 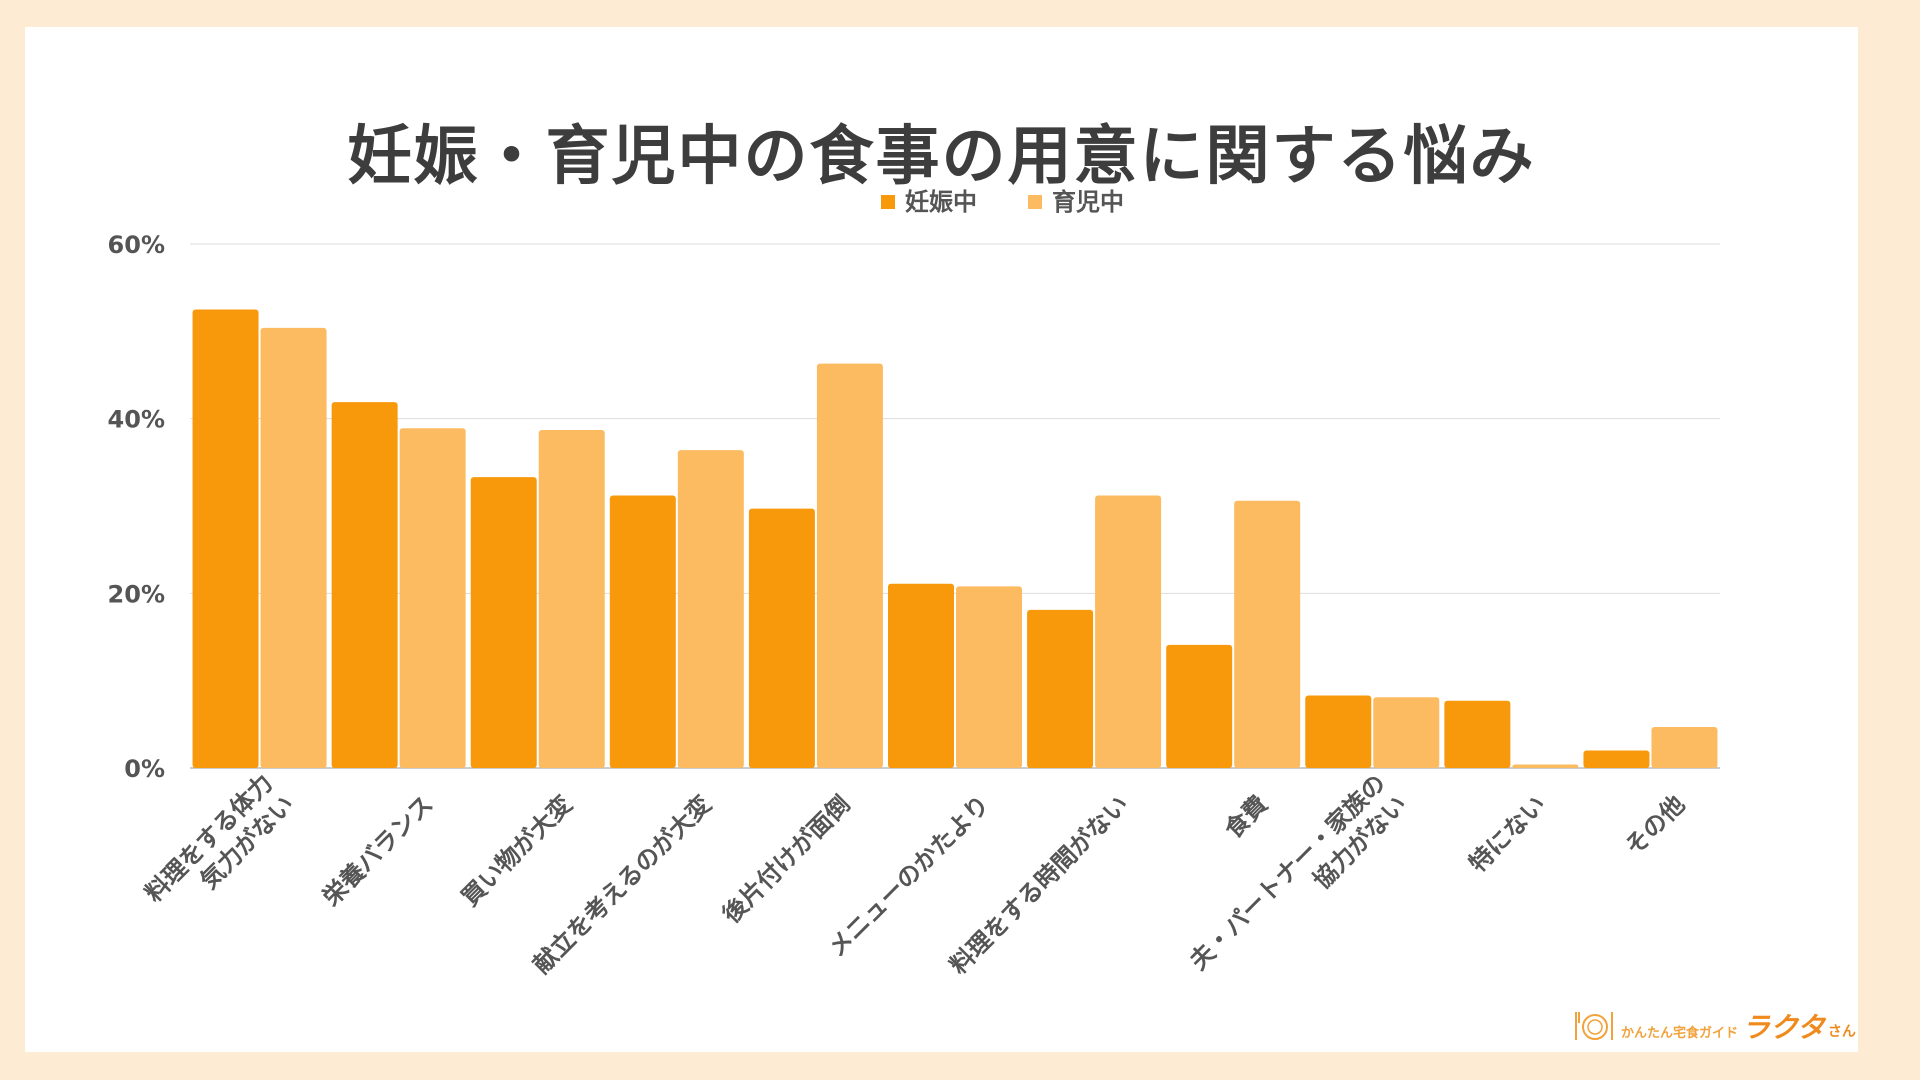 I want to click on x-category-label-line: 後片付けが面倒, so click(x=786, y=859).